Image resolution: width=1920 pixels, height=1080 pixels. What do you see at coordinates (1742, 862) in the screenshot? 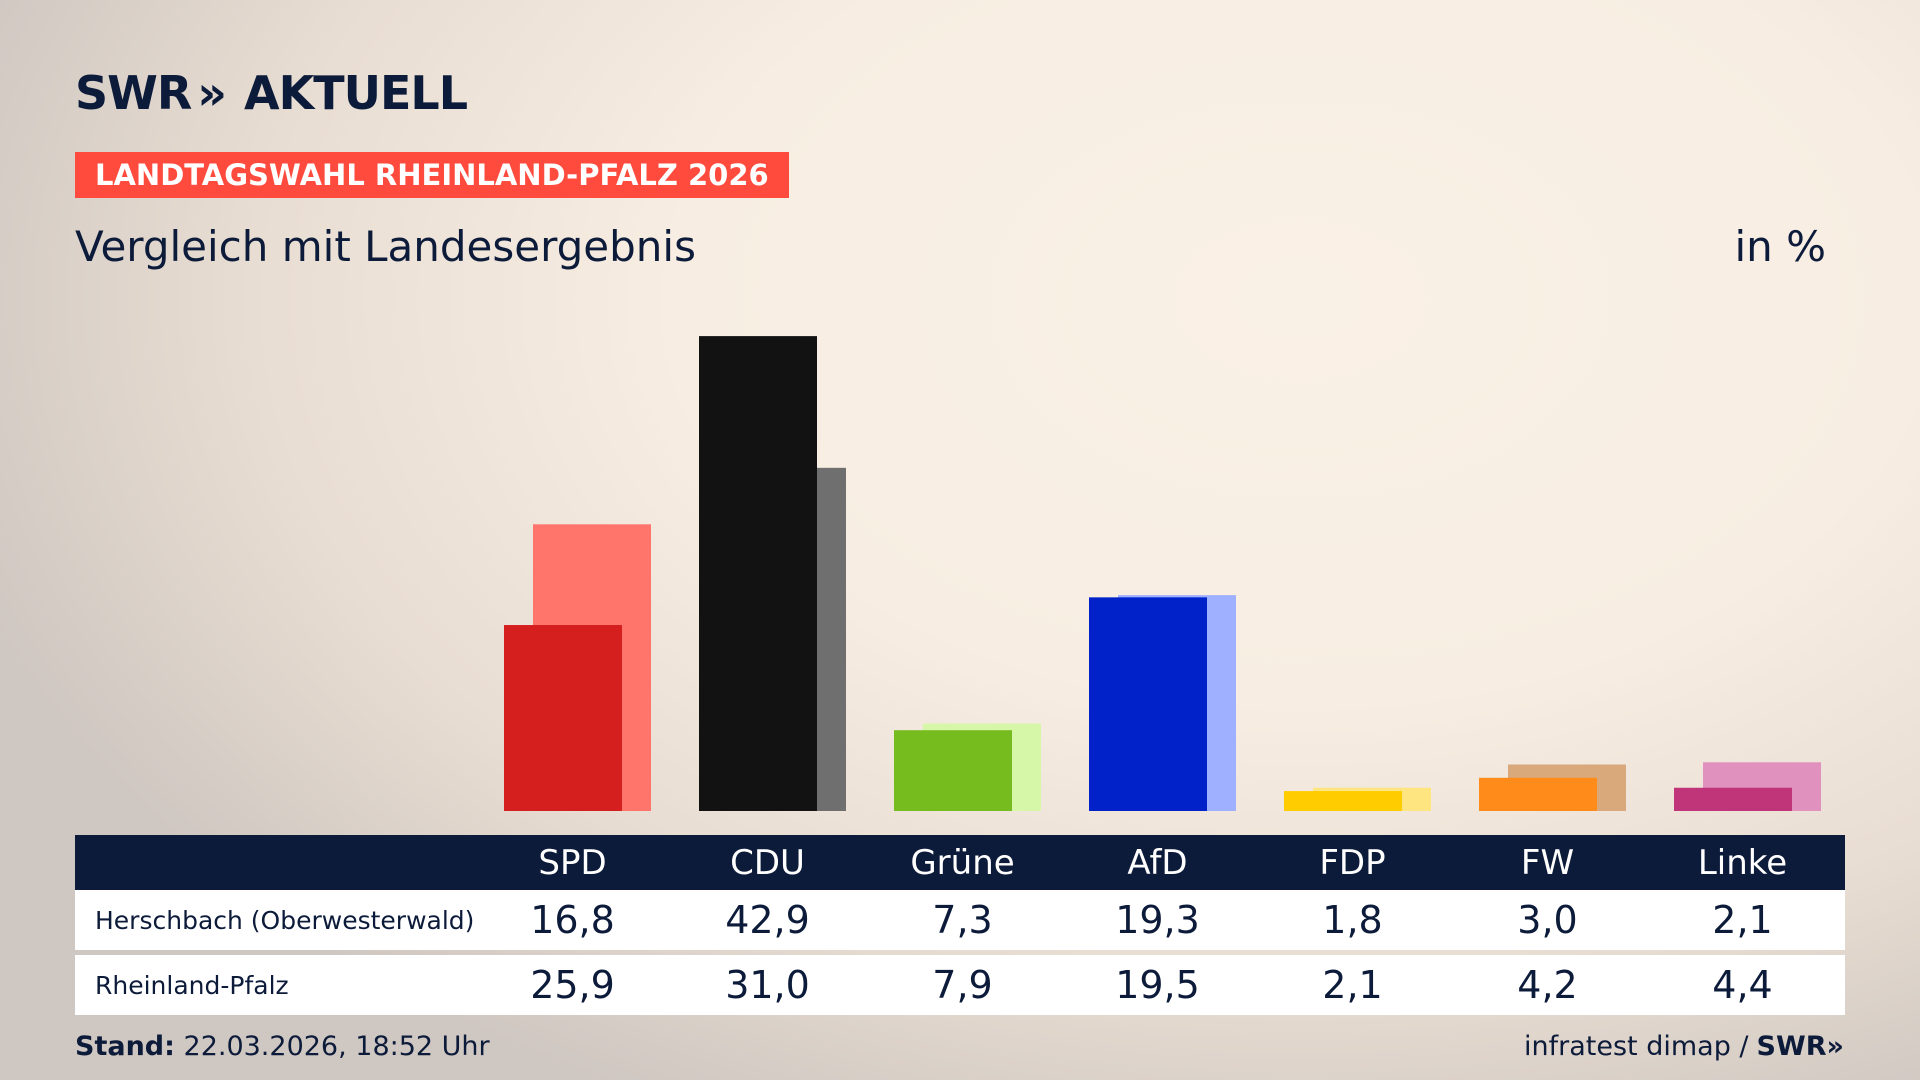
I see `header-linke: Linke` at bounding box center [1742, 862].